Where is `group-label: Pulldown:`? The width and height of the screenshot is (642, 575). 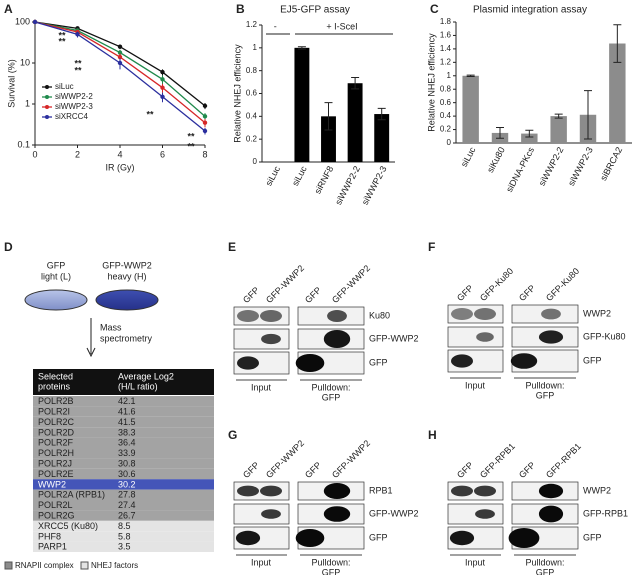 group-label: Pulldown: is located at coordinates (544, 385).